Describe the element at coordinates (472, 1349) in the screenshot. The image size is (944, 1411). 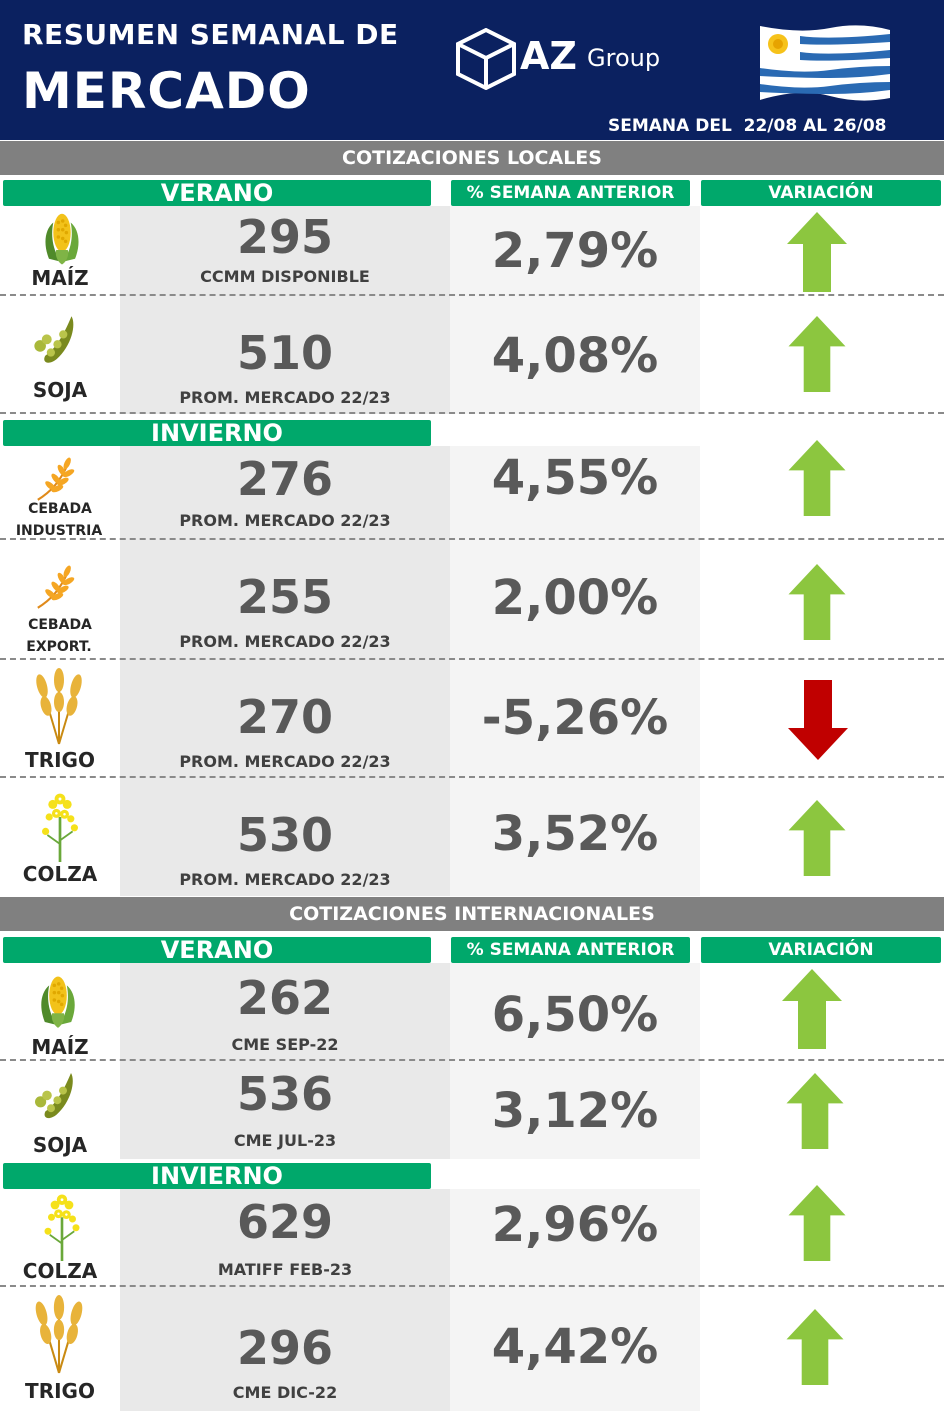
I see `intl-row-trigo: TRIGO 296 CME DIC-22 4,42%` at that location.